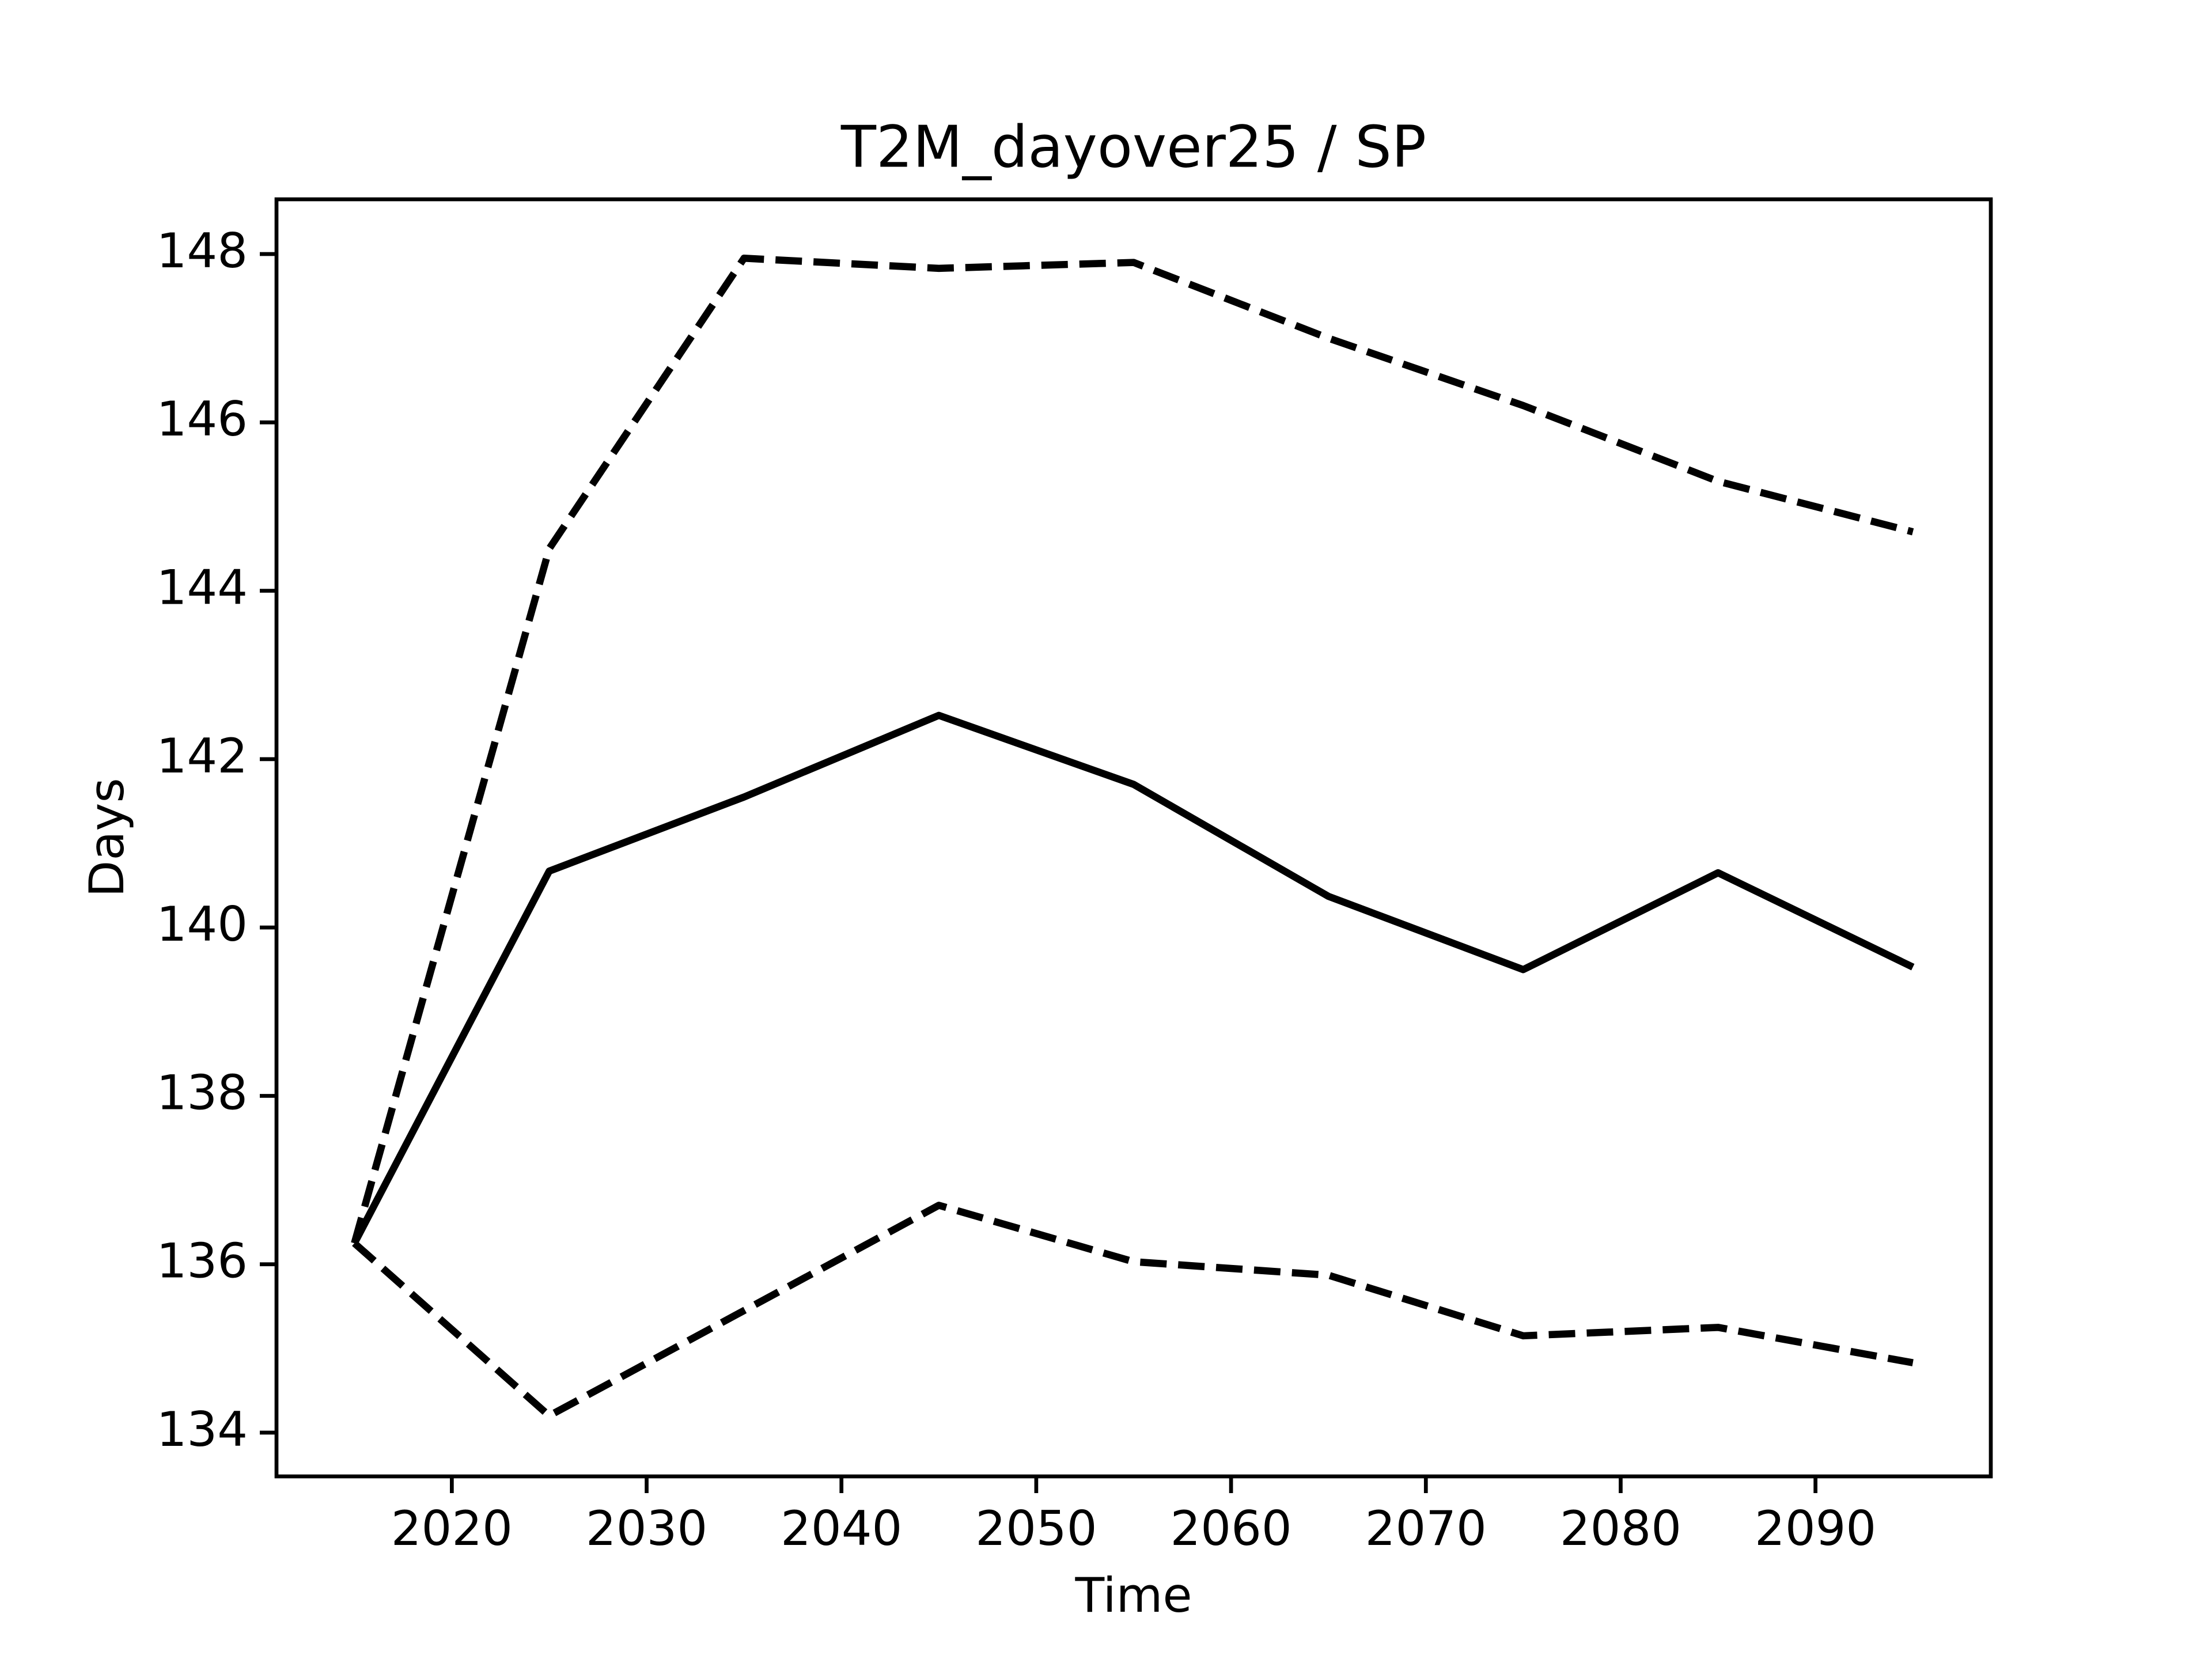 The image size is (2212, 1659). What do you see at coordinates (1133, 1311) in the screenshot?
I see `data-line` at bounding box center [1133, 1311].